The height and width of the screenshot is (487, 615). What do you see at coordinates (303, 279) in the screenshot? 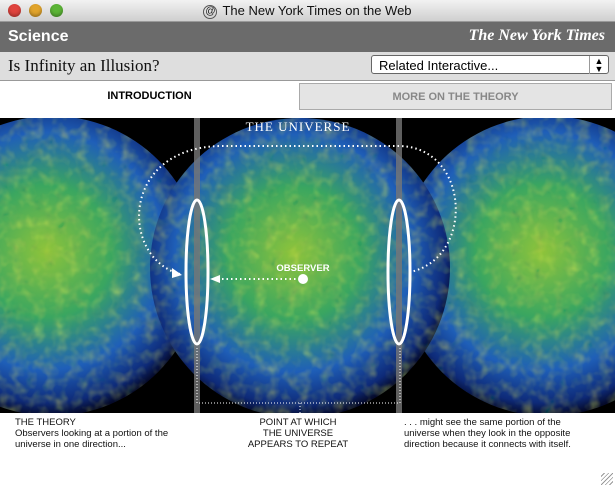
I see `observer-point` at bounding box center [303, 279].